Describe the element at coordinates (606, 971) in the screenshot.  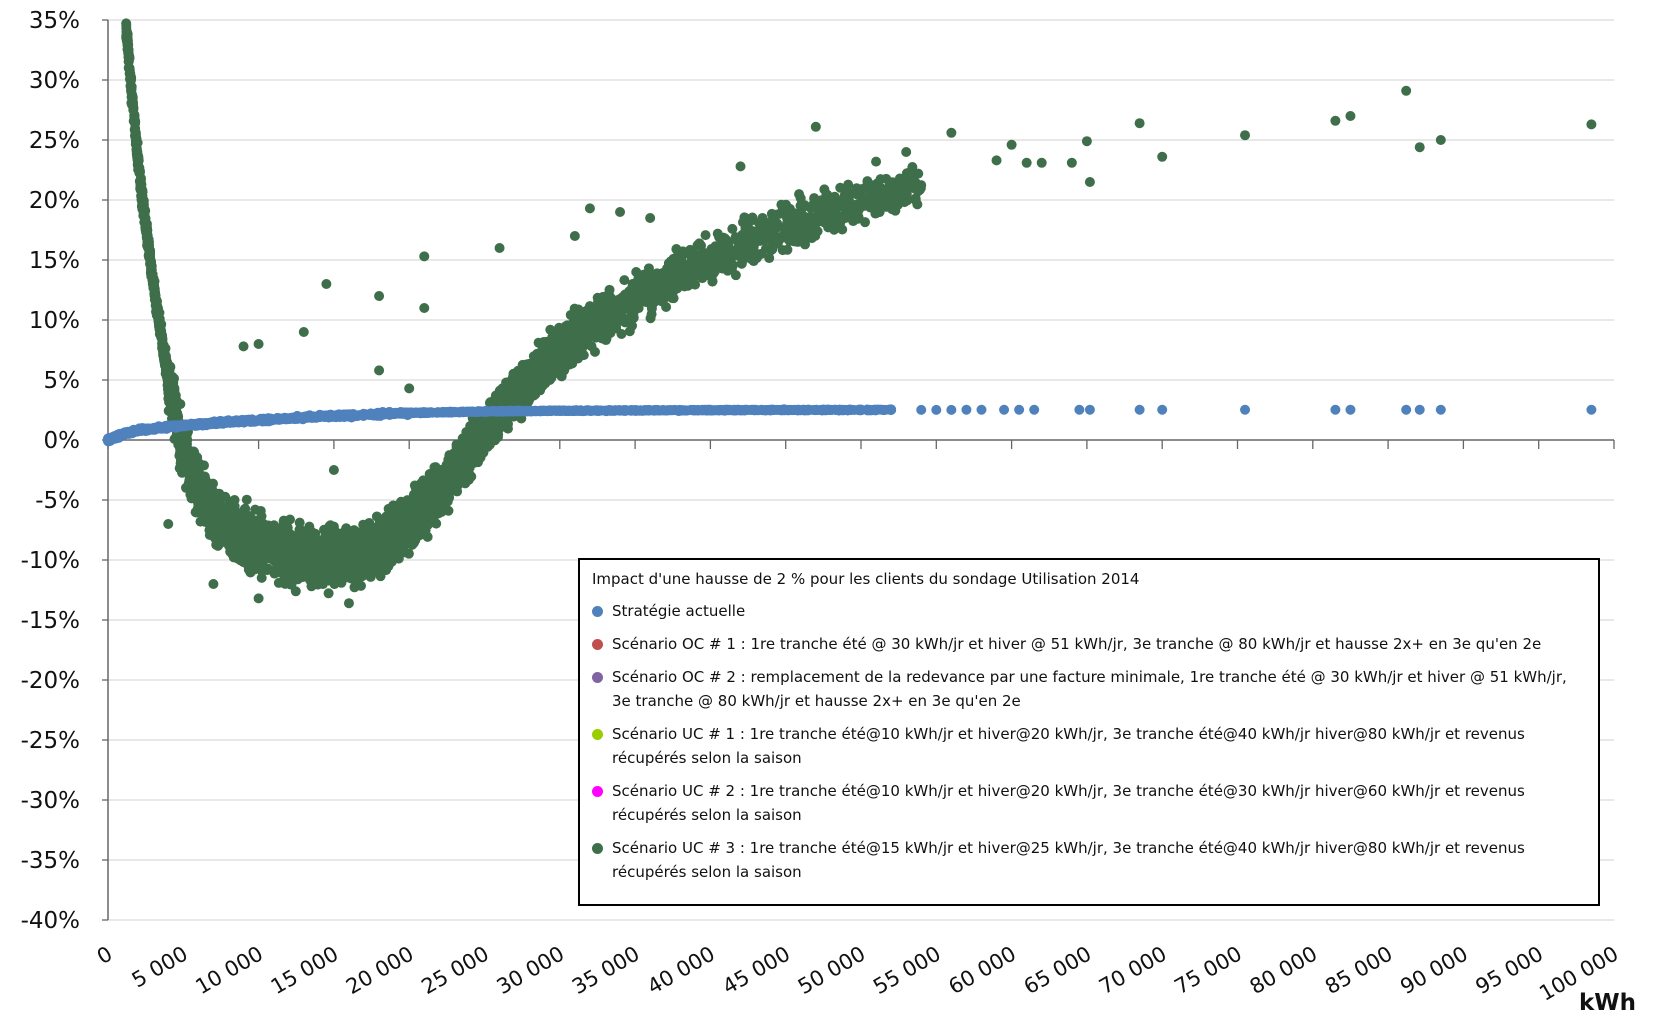
I see `x-tick-label: 35 000` at that location.